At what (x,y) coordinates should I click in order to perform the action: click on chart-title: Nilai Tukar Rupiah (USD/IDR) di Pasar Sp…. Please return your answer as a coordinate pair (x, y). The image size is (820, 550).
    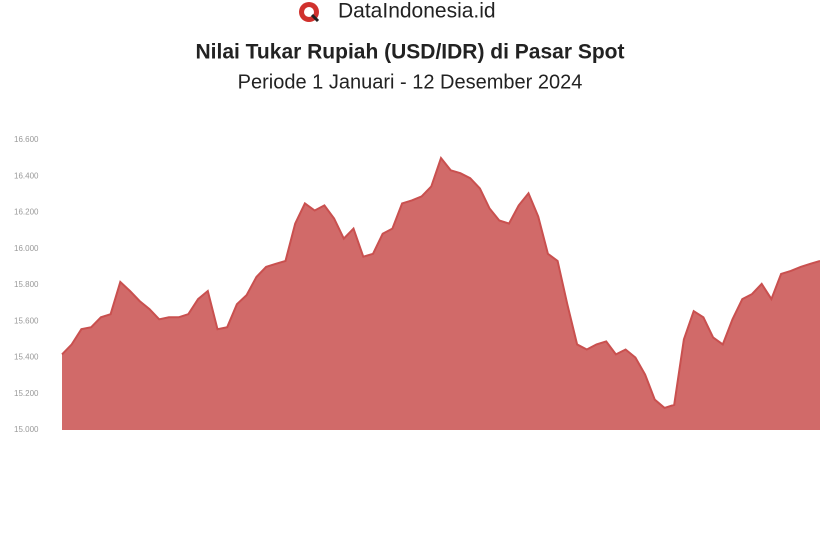
    Looking at the image, I should click on (409, 52).